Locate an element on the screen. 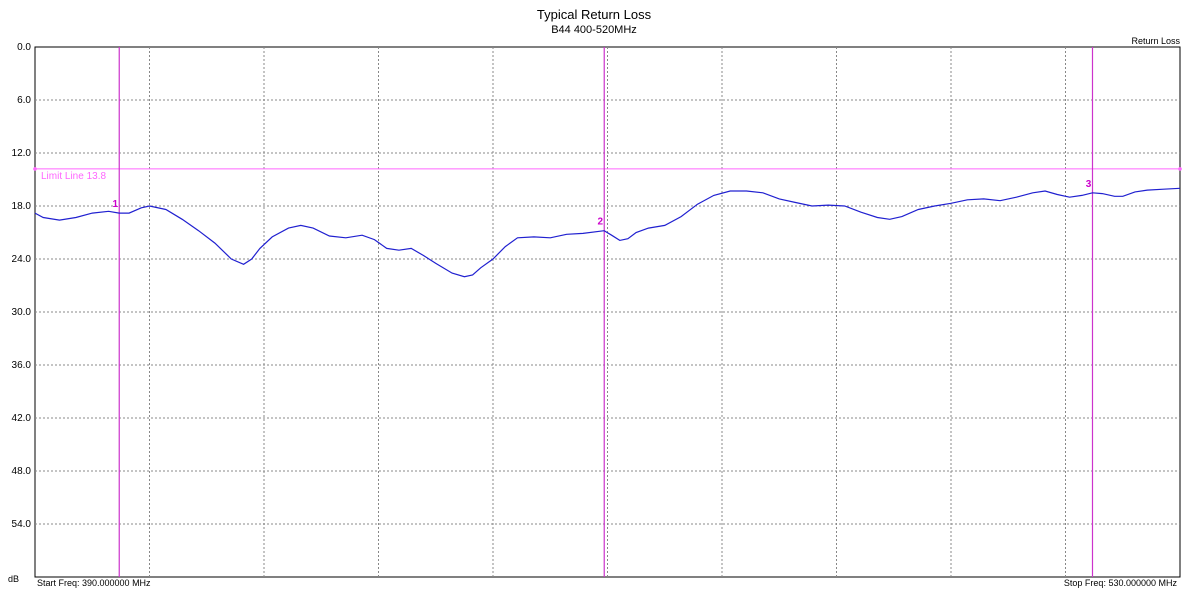 The height and width of the screenshot is (590, 1184). limit-line-group: Limit Line 13.8 is located at coordinates (607, 174).